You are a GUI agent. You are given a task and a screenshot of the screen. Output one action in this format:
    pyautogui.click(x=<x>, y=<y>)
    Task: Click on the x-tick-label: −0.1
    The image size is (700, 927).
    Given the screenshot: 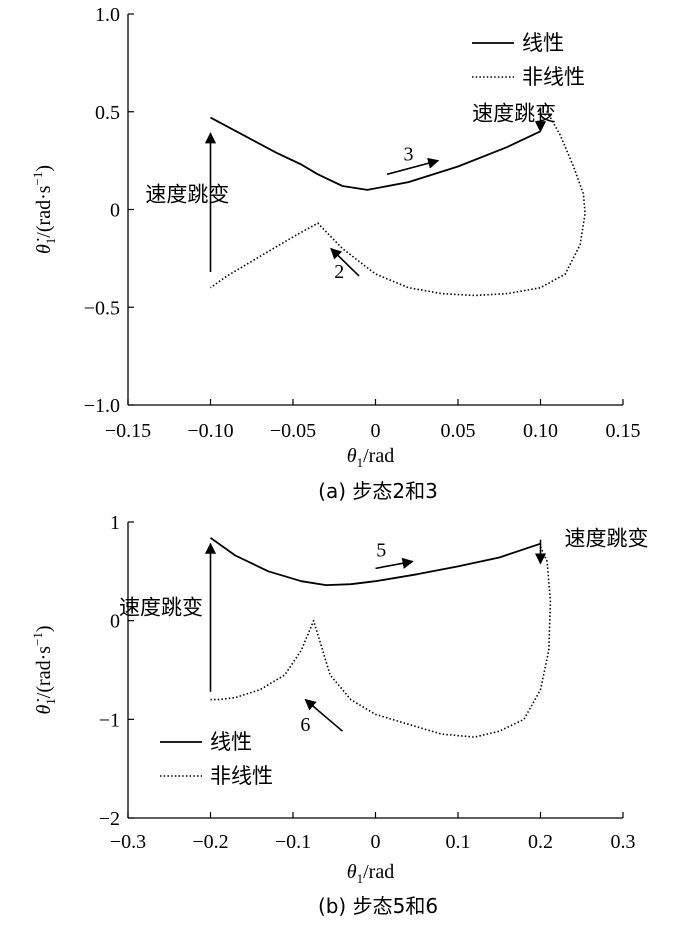 What is the action you would take?
    pyautogui.click(x=293, y=842)
    